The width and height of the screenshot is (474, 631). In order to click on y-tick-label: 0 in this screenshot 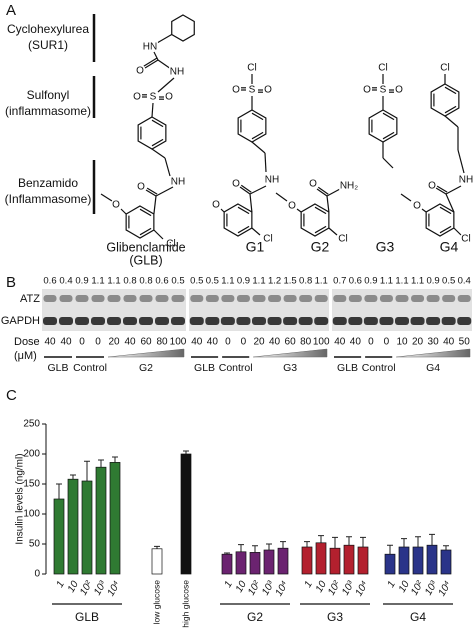, I will do `click(37, 574)`.